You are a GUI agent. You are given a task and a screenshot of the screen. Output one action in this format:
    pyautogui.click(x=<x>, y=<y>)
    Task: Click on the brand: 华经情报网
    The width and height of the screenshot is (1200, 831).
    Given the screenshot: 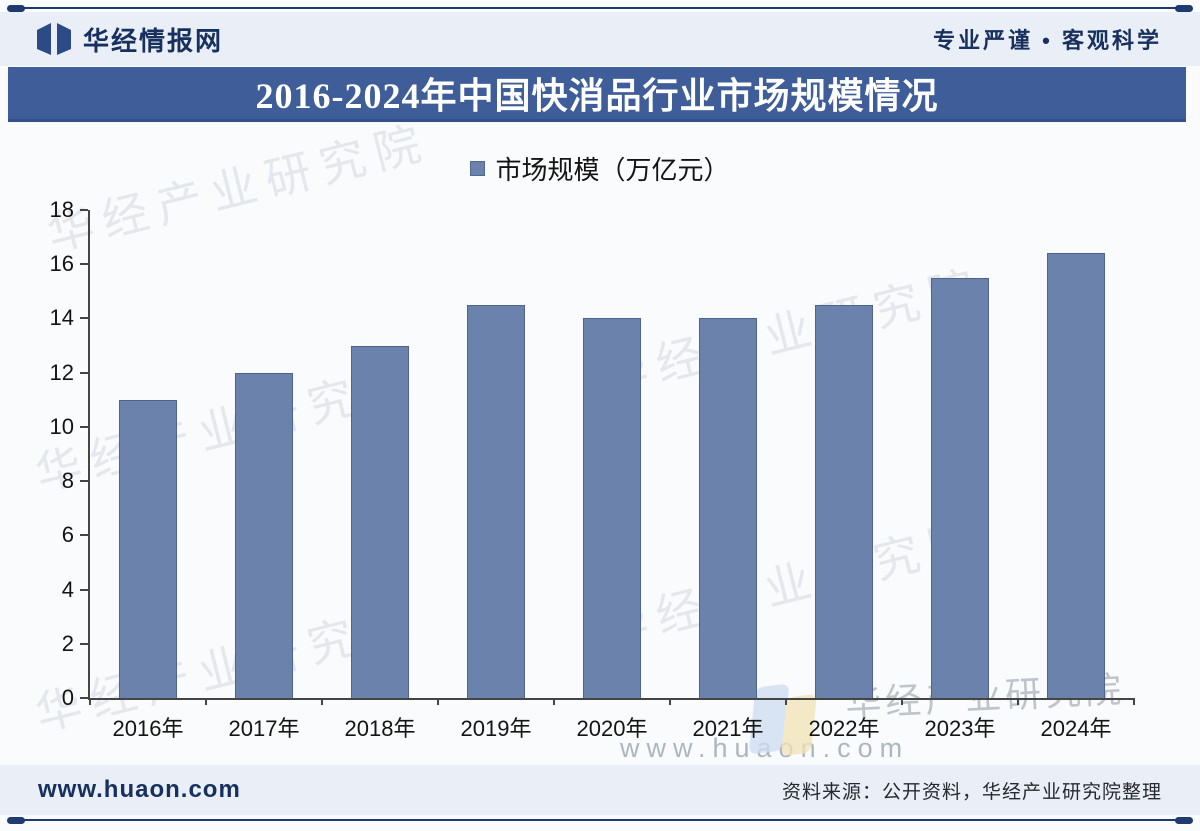 What is the action you would take?
    pyautogui.click(x=129, y=39)
    